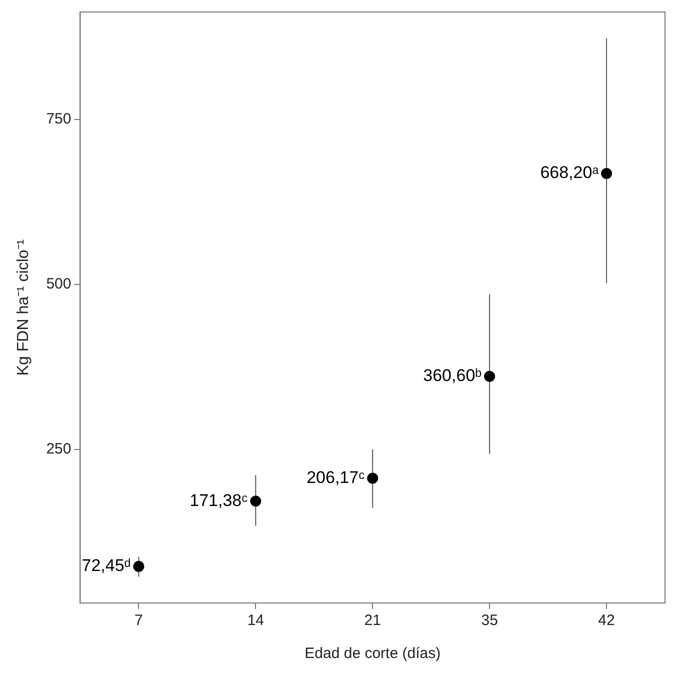 Image resolution: width=675 pixels, height=677 pixels. What do you see at coordinates (219, 500) in the screenshot?
I see `data-label: 171,38ᶜ` at bounding box center [219, 500].